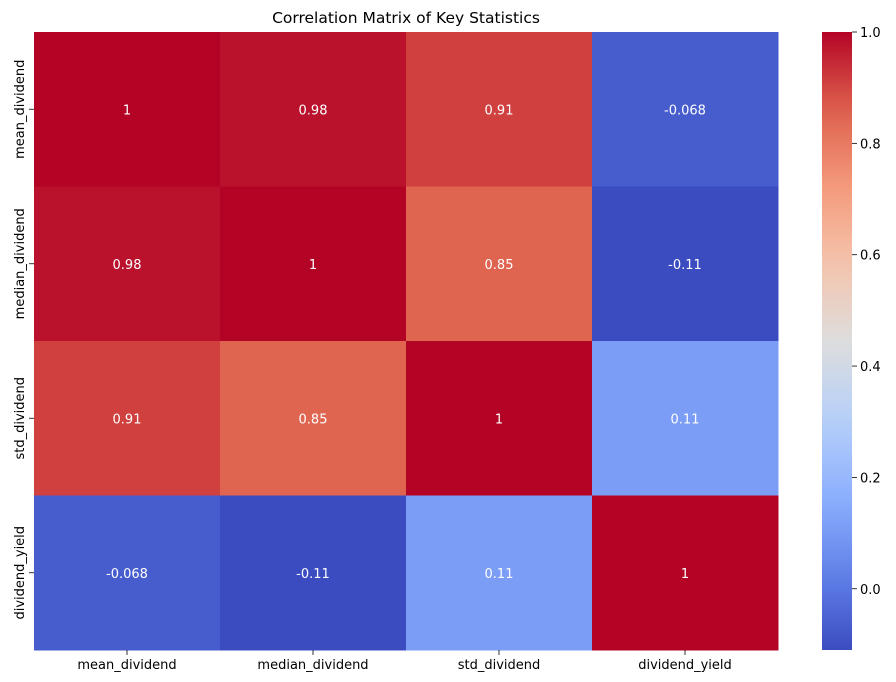 The height and width of the screenshot is (682, 896). I want to click on colorbar-tick-label: 0.4, so click(870, 367).